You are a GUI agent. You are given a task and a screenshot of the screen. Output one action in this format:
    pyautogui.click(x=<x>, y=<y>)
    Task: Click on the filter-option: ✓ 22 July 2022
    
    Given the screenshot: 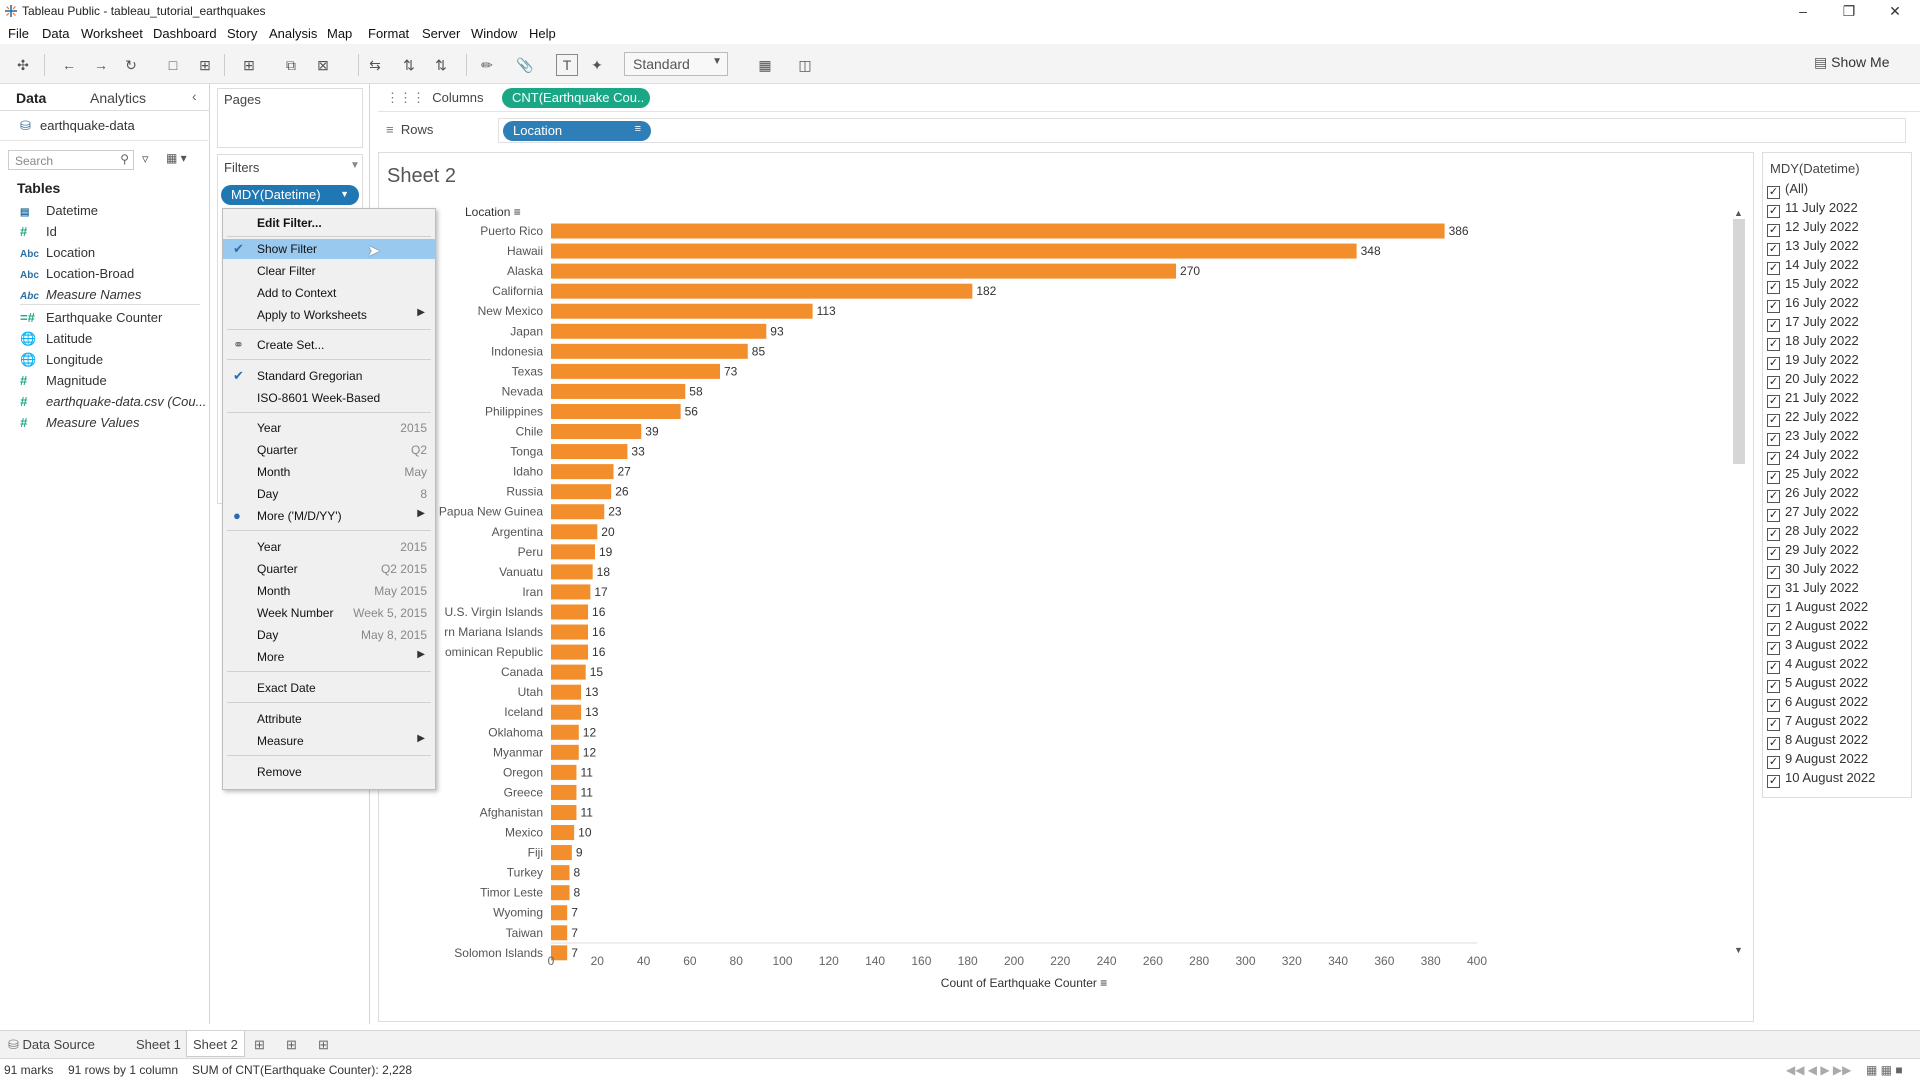 What is the action you would take?
    pyautogui.click(x=1813, y=418)
    